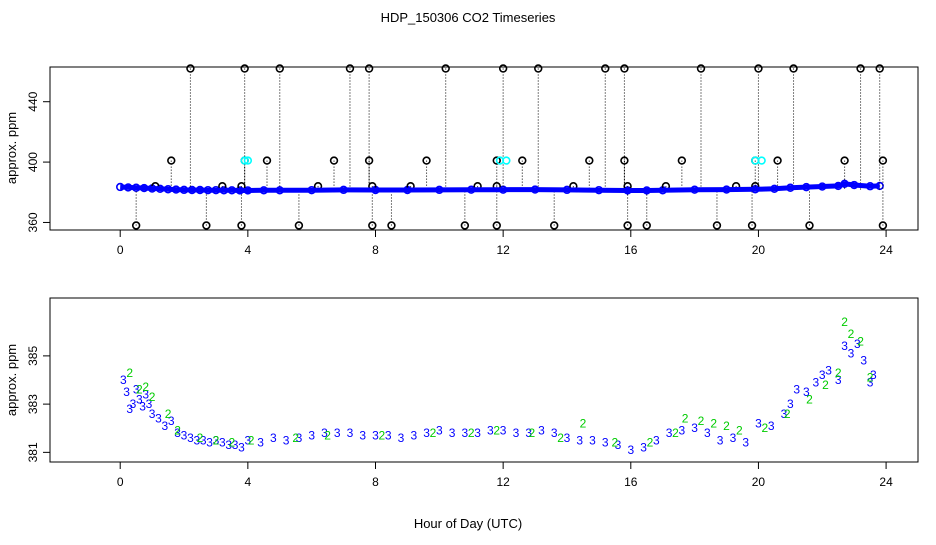 The width and height of the screenshot is (936, 545). I want to click on x-tick-label: 12, so click(503, 250).